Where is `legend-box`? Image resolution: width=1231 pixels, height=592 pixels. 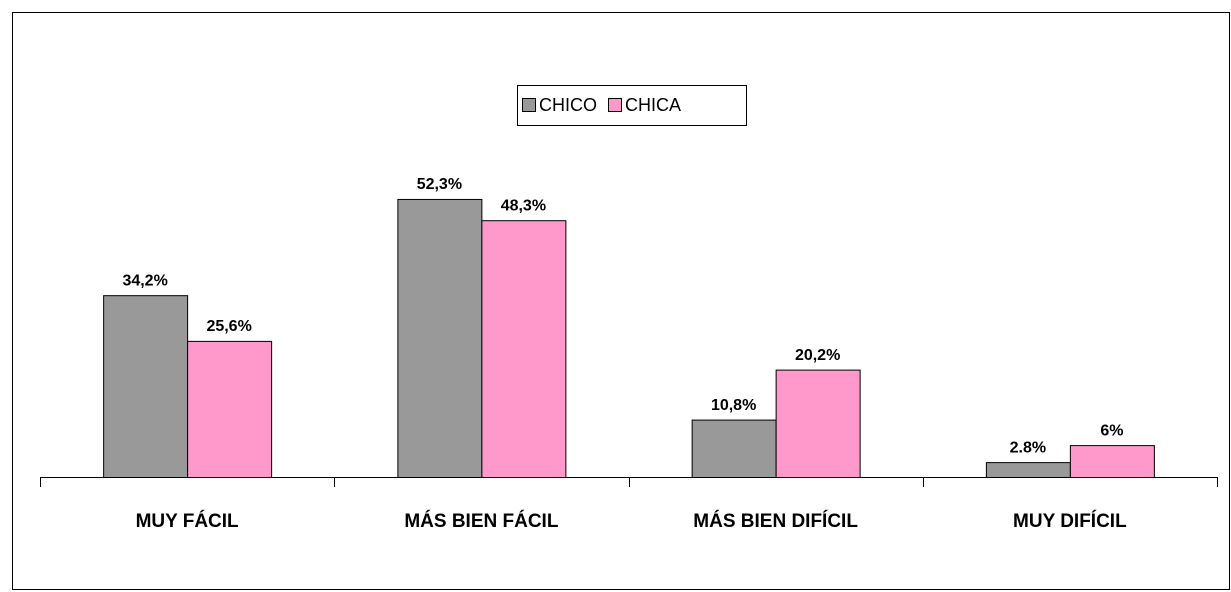 legend-box is located at coordinates (632, 105).